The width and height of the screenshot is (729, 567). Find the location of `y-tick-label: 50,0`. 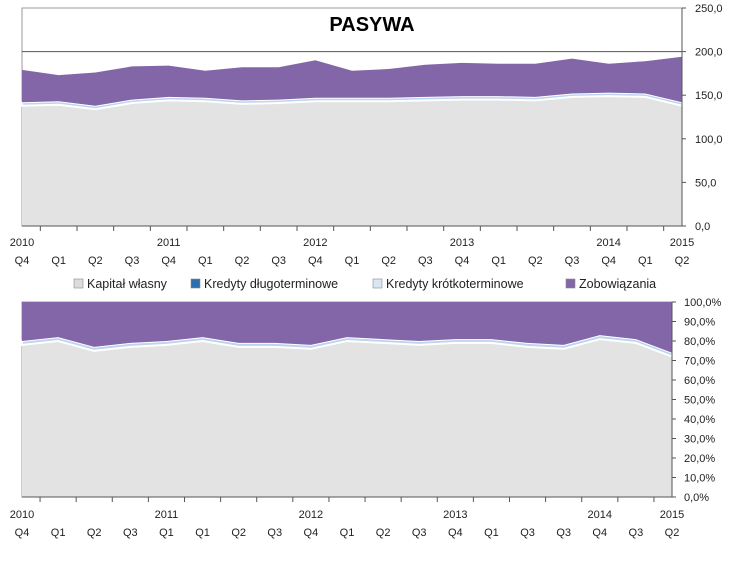

y-tick-label: 50,0 is located at coordinates (705, 183).